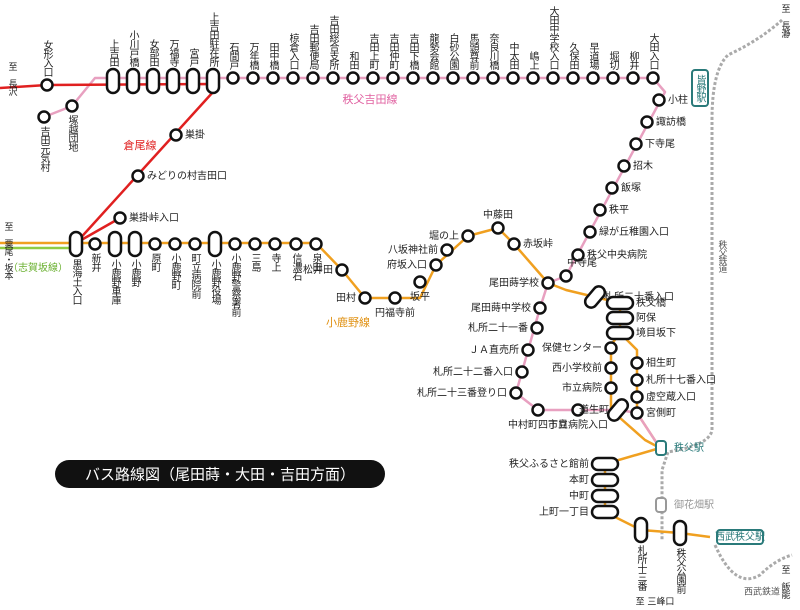 The width and height of the screenshot is (800, 610). I want to click on stop-label: ＪＡ直売所, so click(494, 349).